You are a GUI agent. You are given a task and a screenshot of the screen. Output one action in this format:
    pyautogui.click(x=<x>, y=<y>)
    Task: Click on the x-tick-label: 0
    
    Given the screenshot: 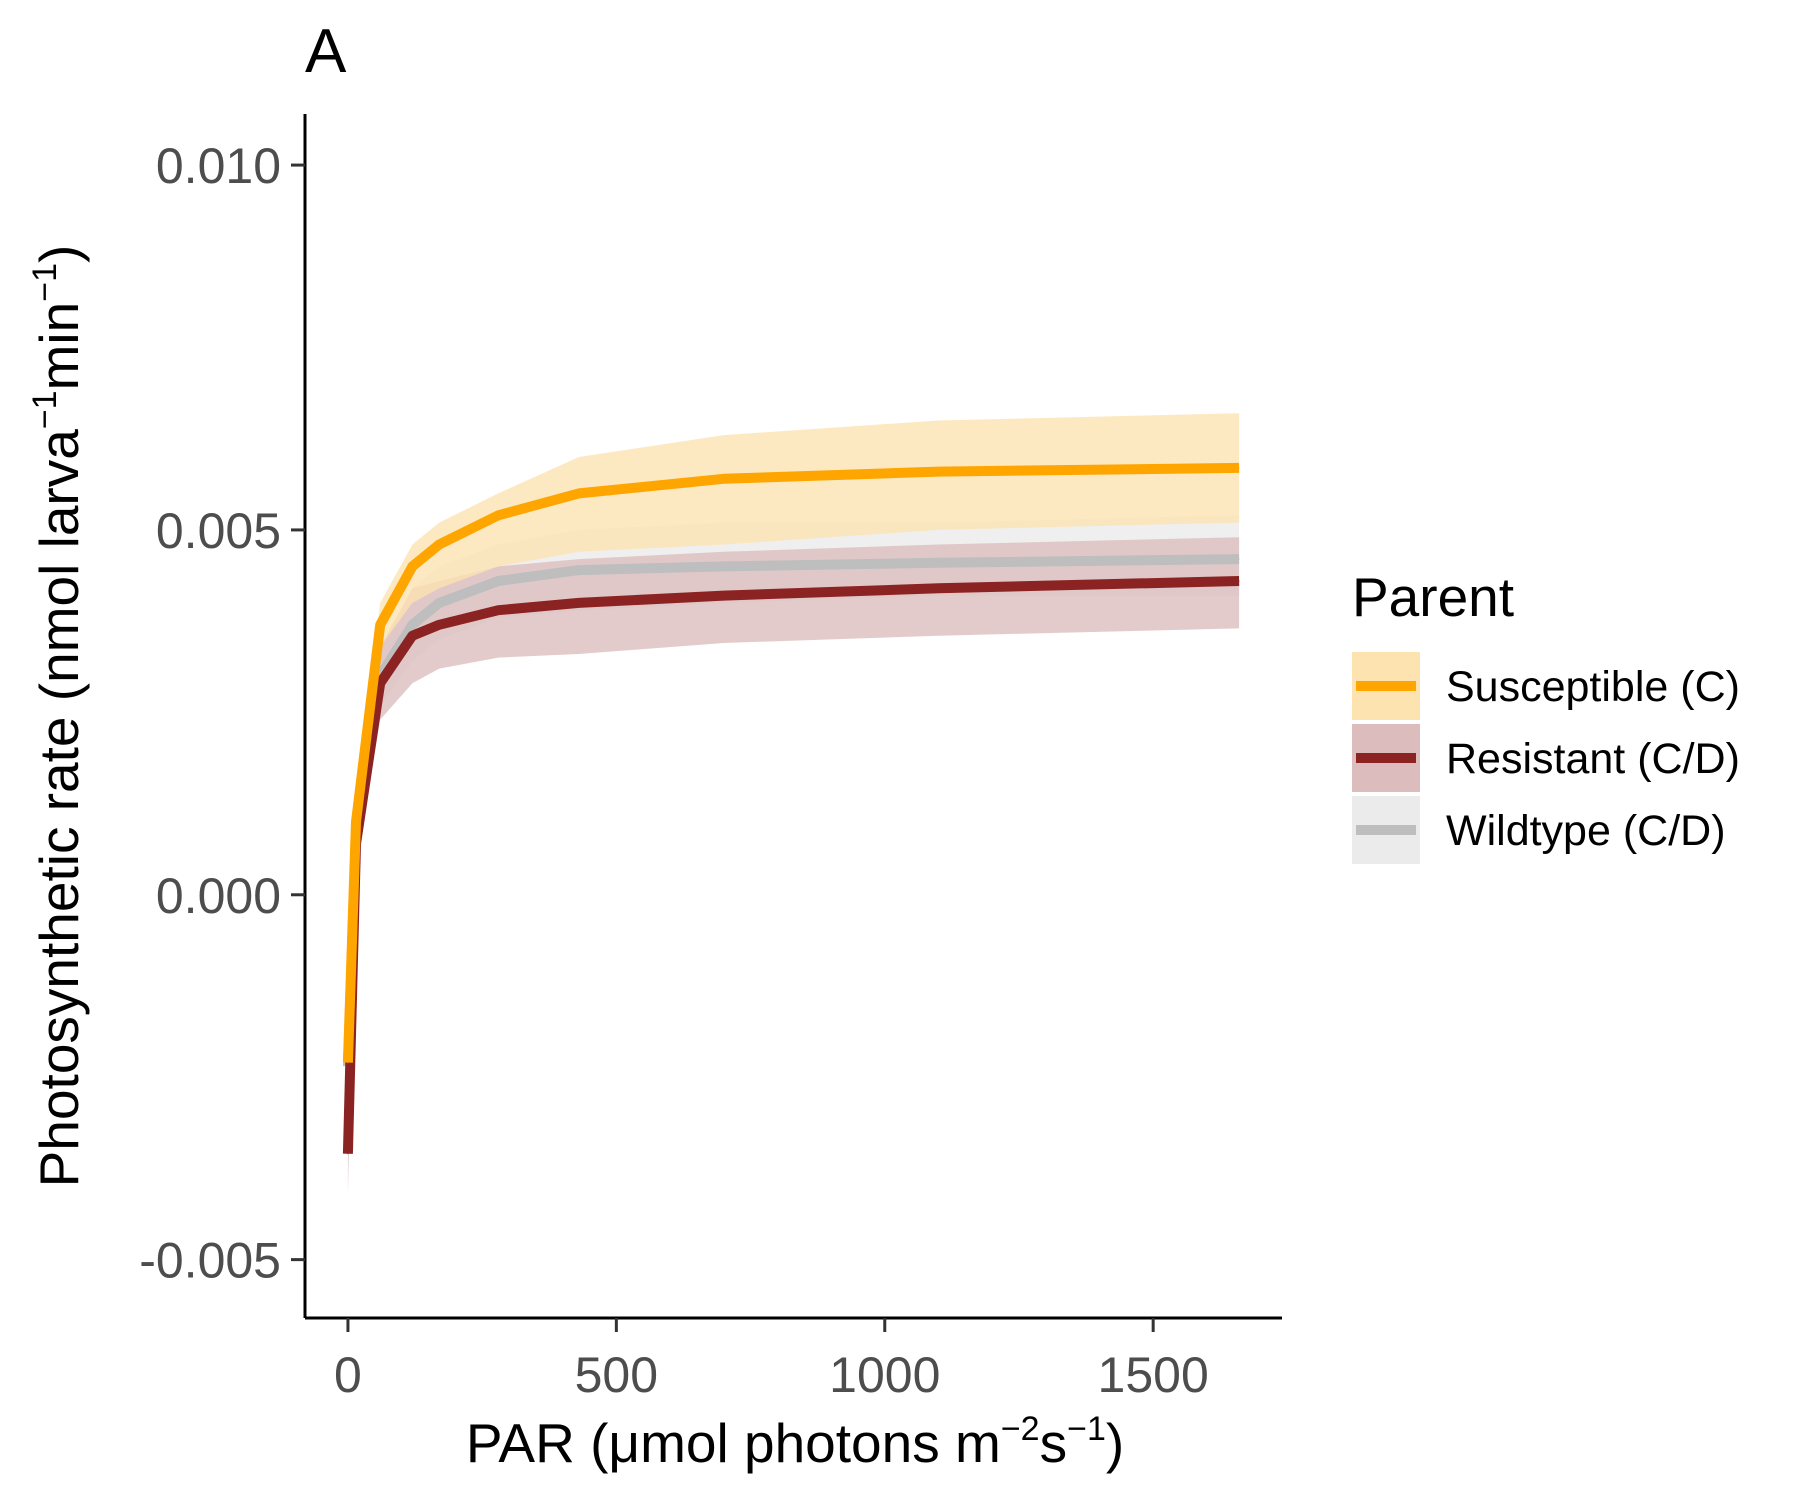 What is the action you would take?
    pyautogui.click(x=348, y=1375)
    